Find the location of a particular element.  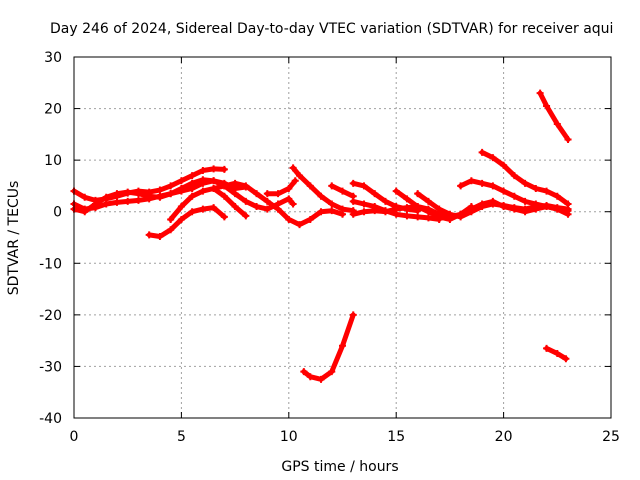

x-tick-label: 5 is located at coordinates (181, 437).